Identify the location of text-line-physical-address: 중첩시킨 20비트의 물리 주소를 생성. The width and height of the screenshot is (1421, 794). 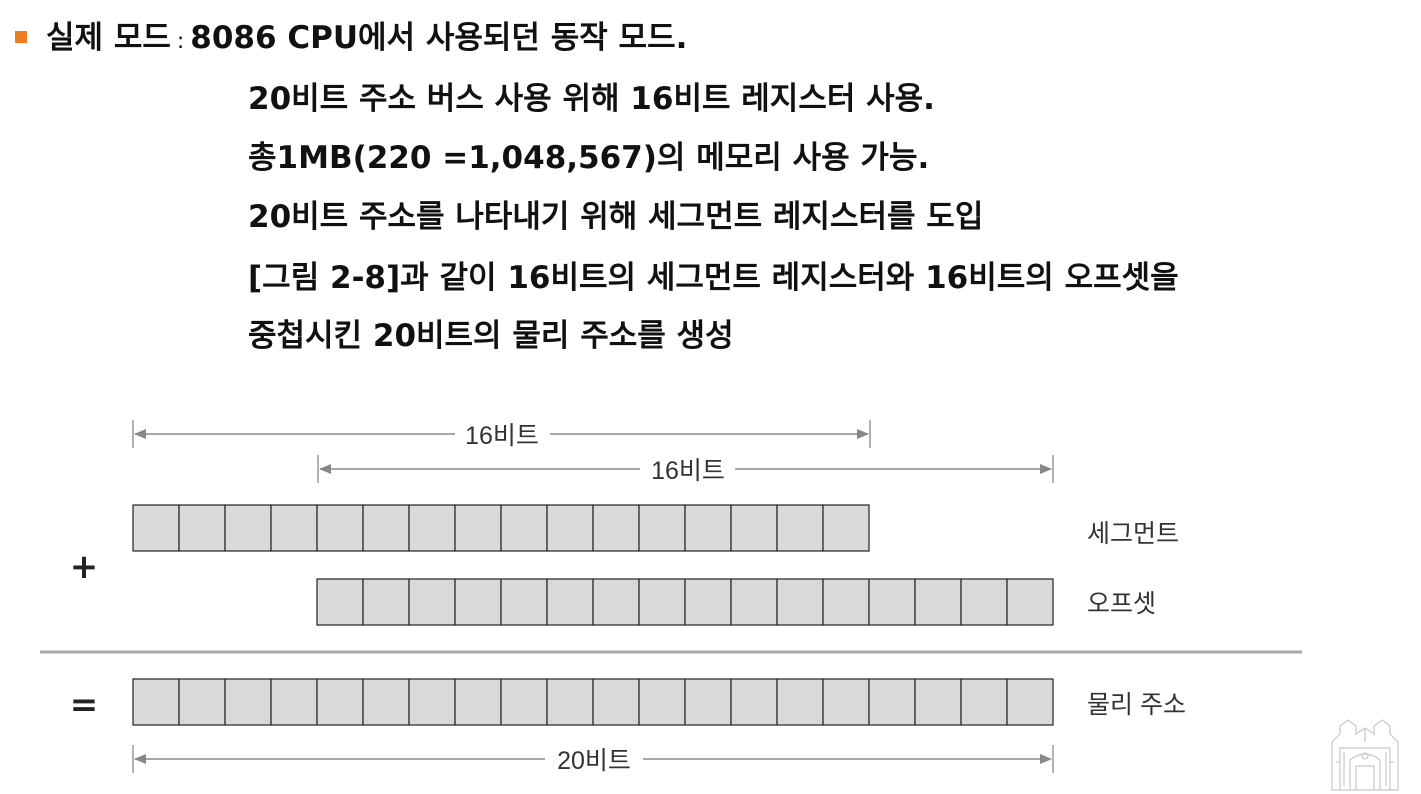
(491, 336).